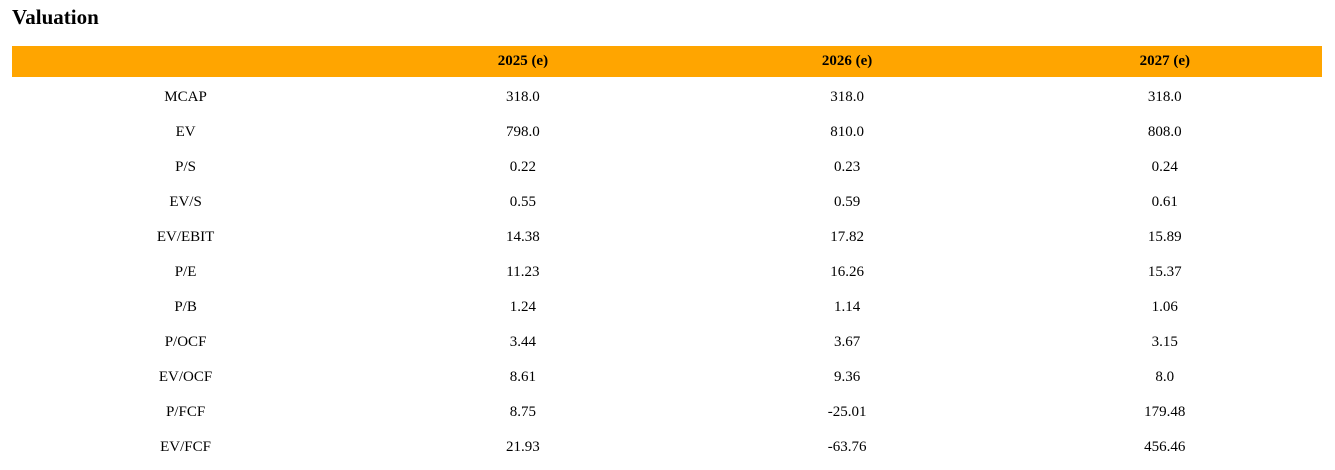 The height and width of the screenshot is (470, 1335). What do you see at coordinates (847, 61) in the screenshot?
I see `column-header-2026: 2026 (e)` at bounding box center [847, 61].